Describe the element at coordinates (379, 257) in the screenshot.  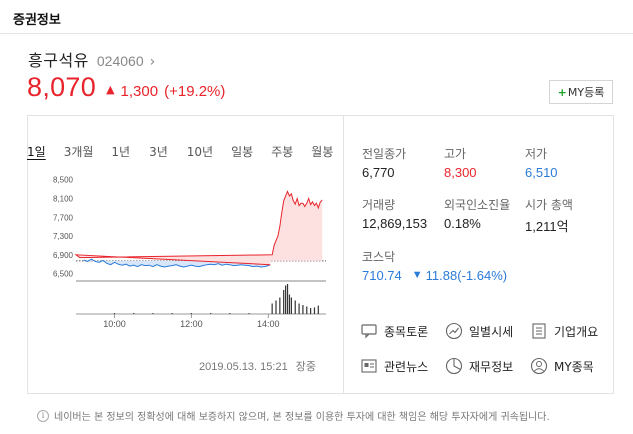
I see `kosdaq-label: 코스닥` at that location.